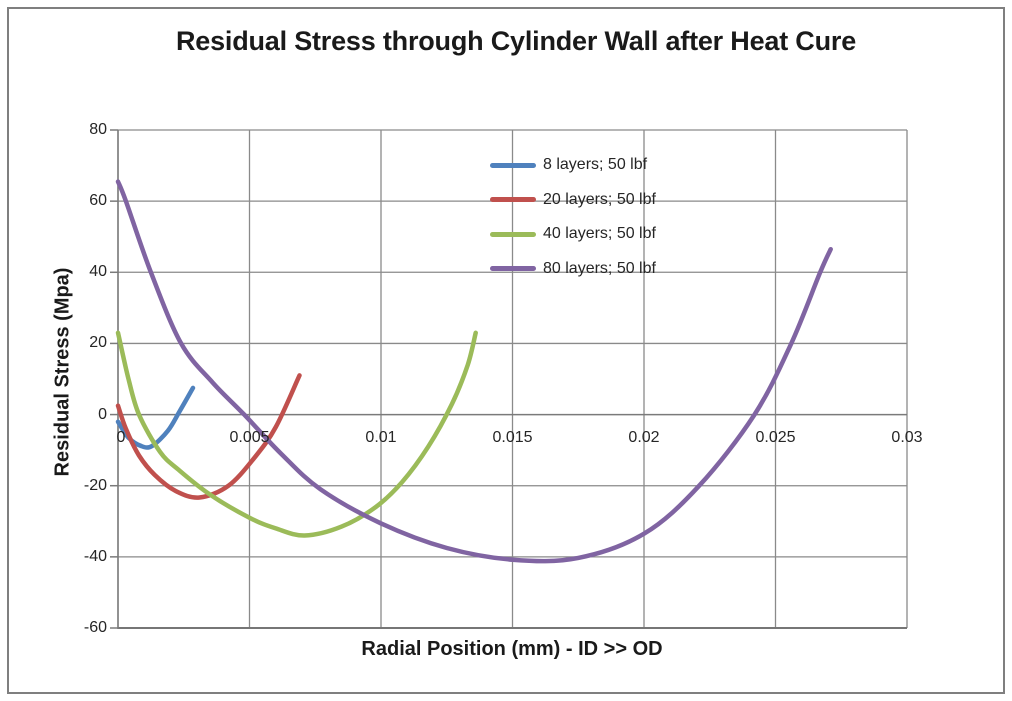  I want to click on y-tick-label: -40, so click(95, 556).